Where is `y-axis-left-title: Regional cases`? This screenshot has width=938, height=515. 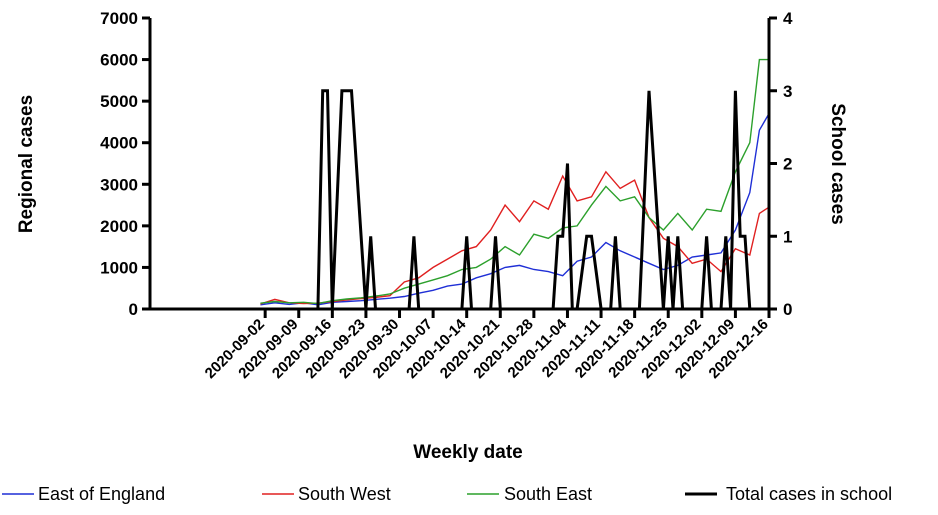 y-axis-left-title: Regional cases is located at coordinates (26, 164).